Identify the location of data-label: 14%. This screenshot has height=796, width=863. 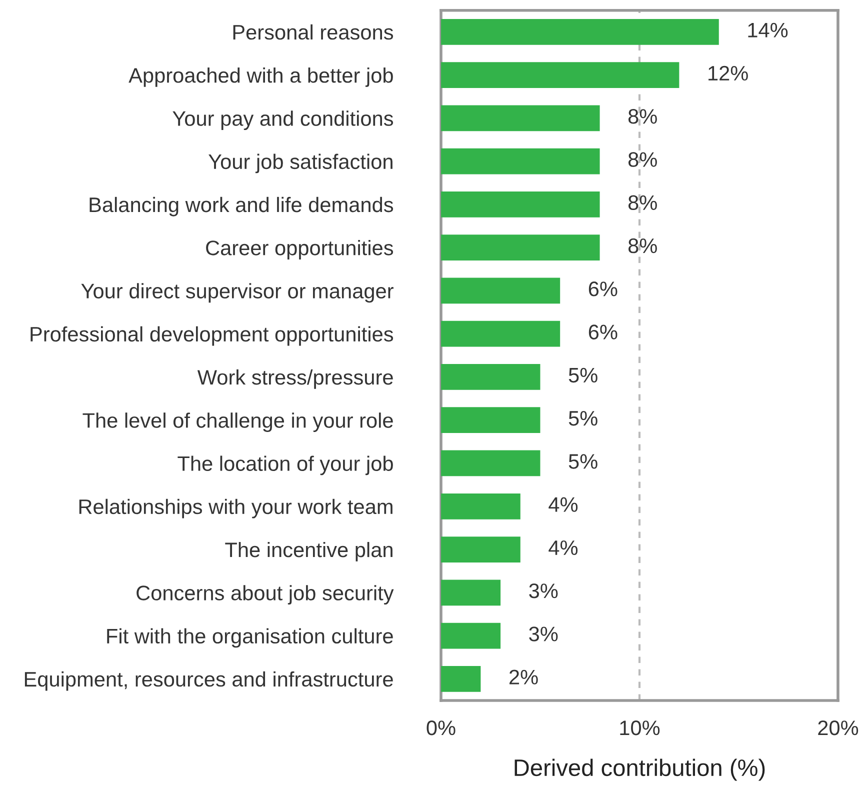
(768, 30).